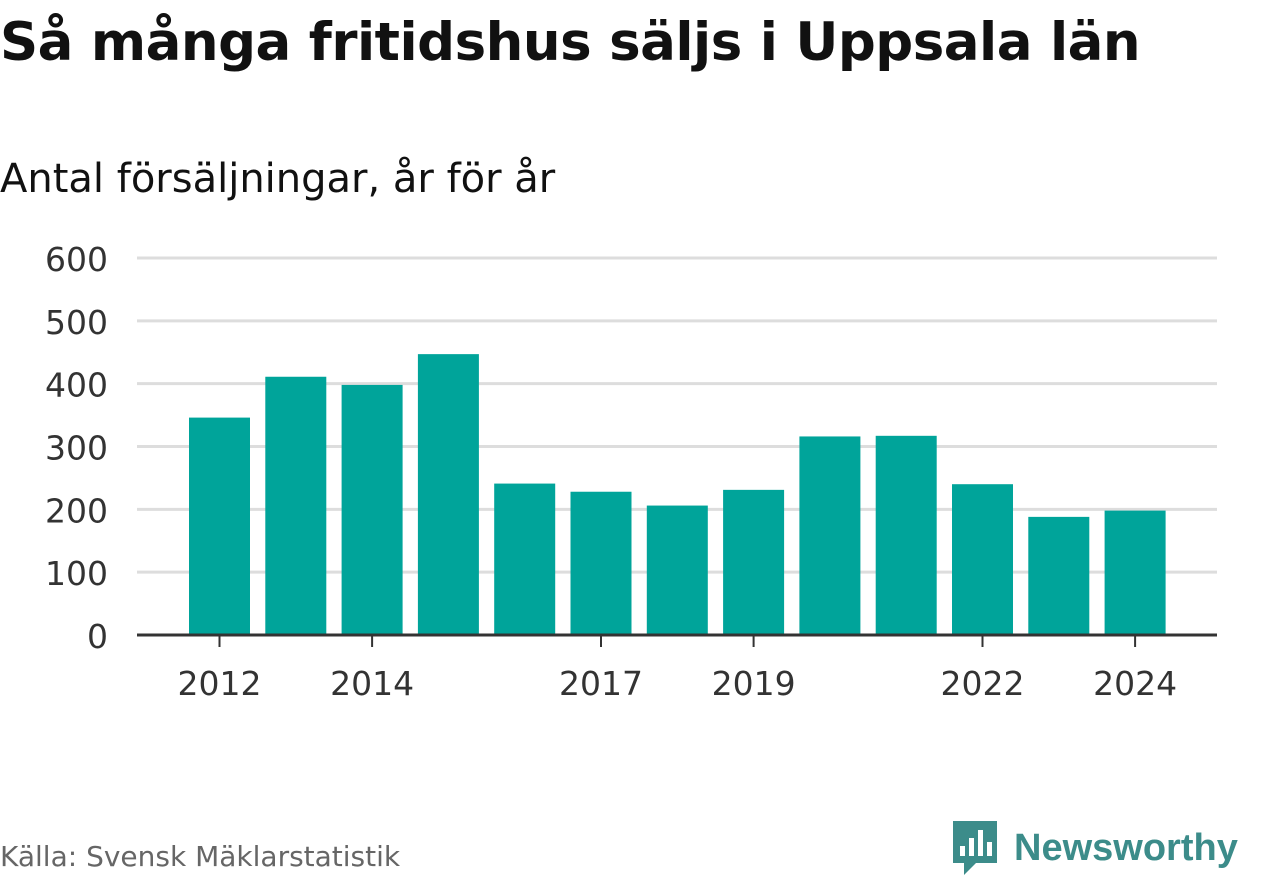 This screenshot has width=1262, height=879. I want to click on x-axis, so click(677, 640).